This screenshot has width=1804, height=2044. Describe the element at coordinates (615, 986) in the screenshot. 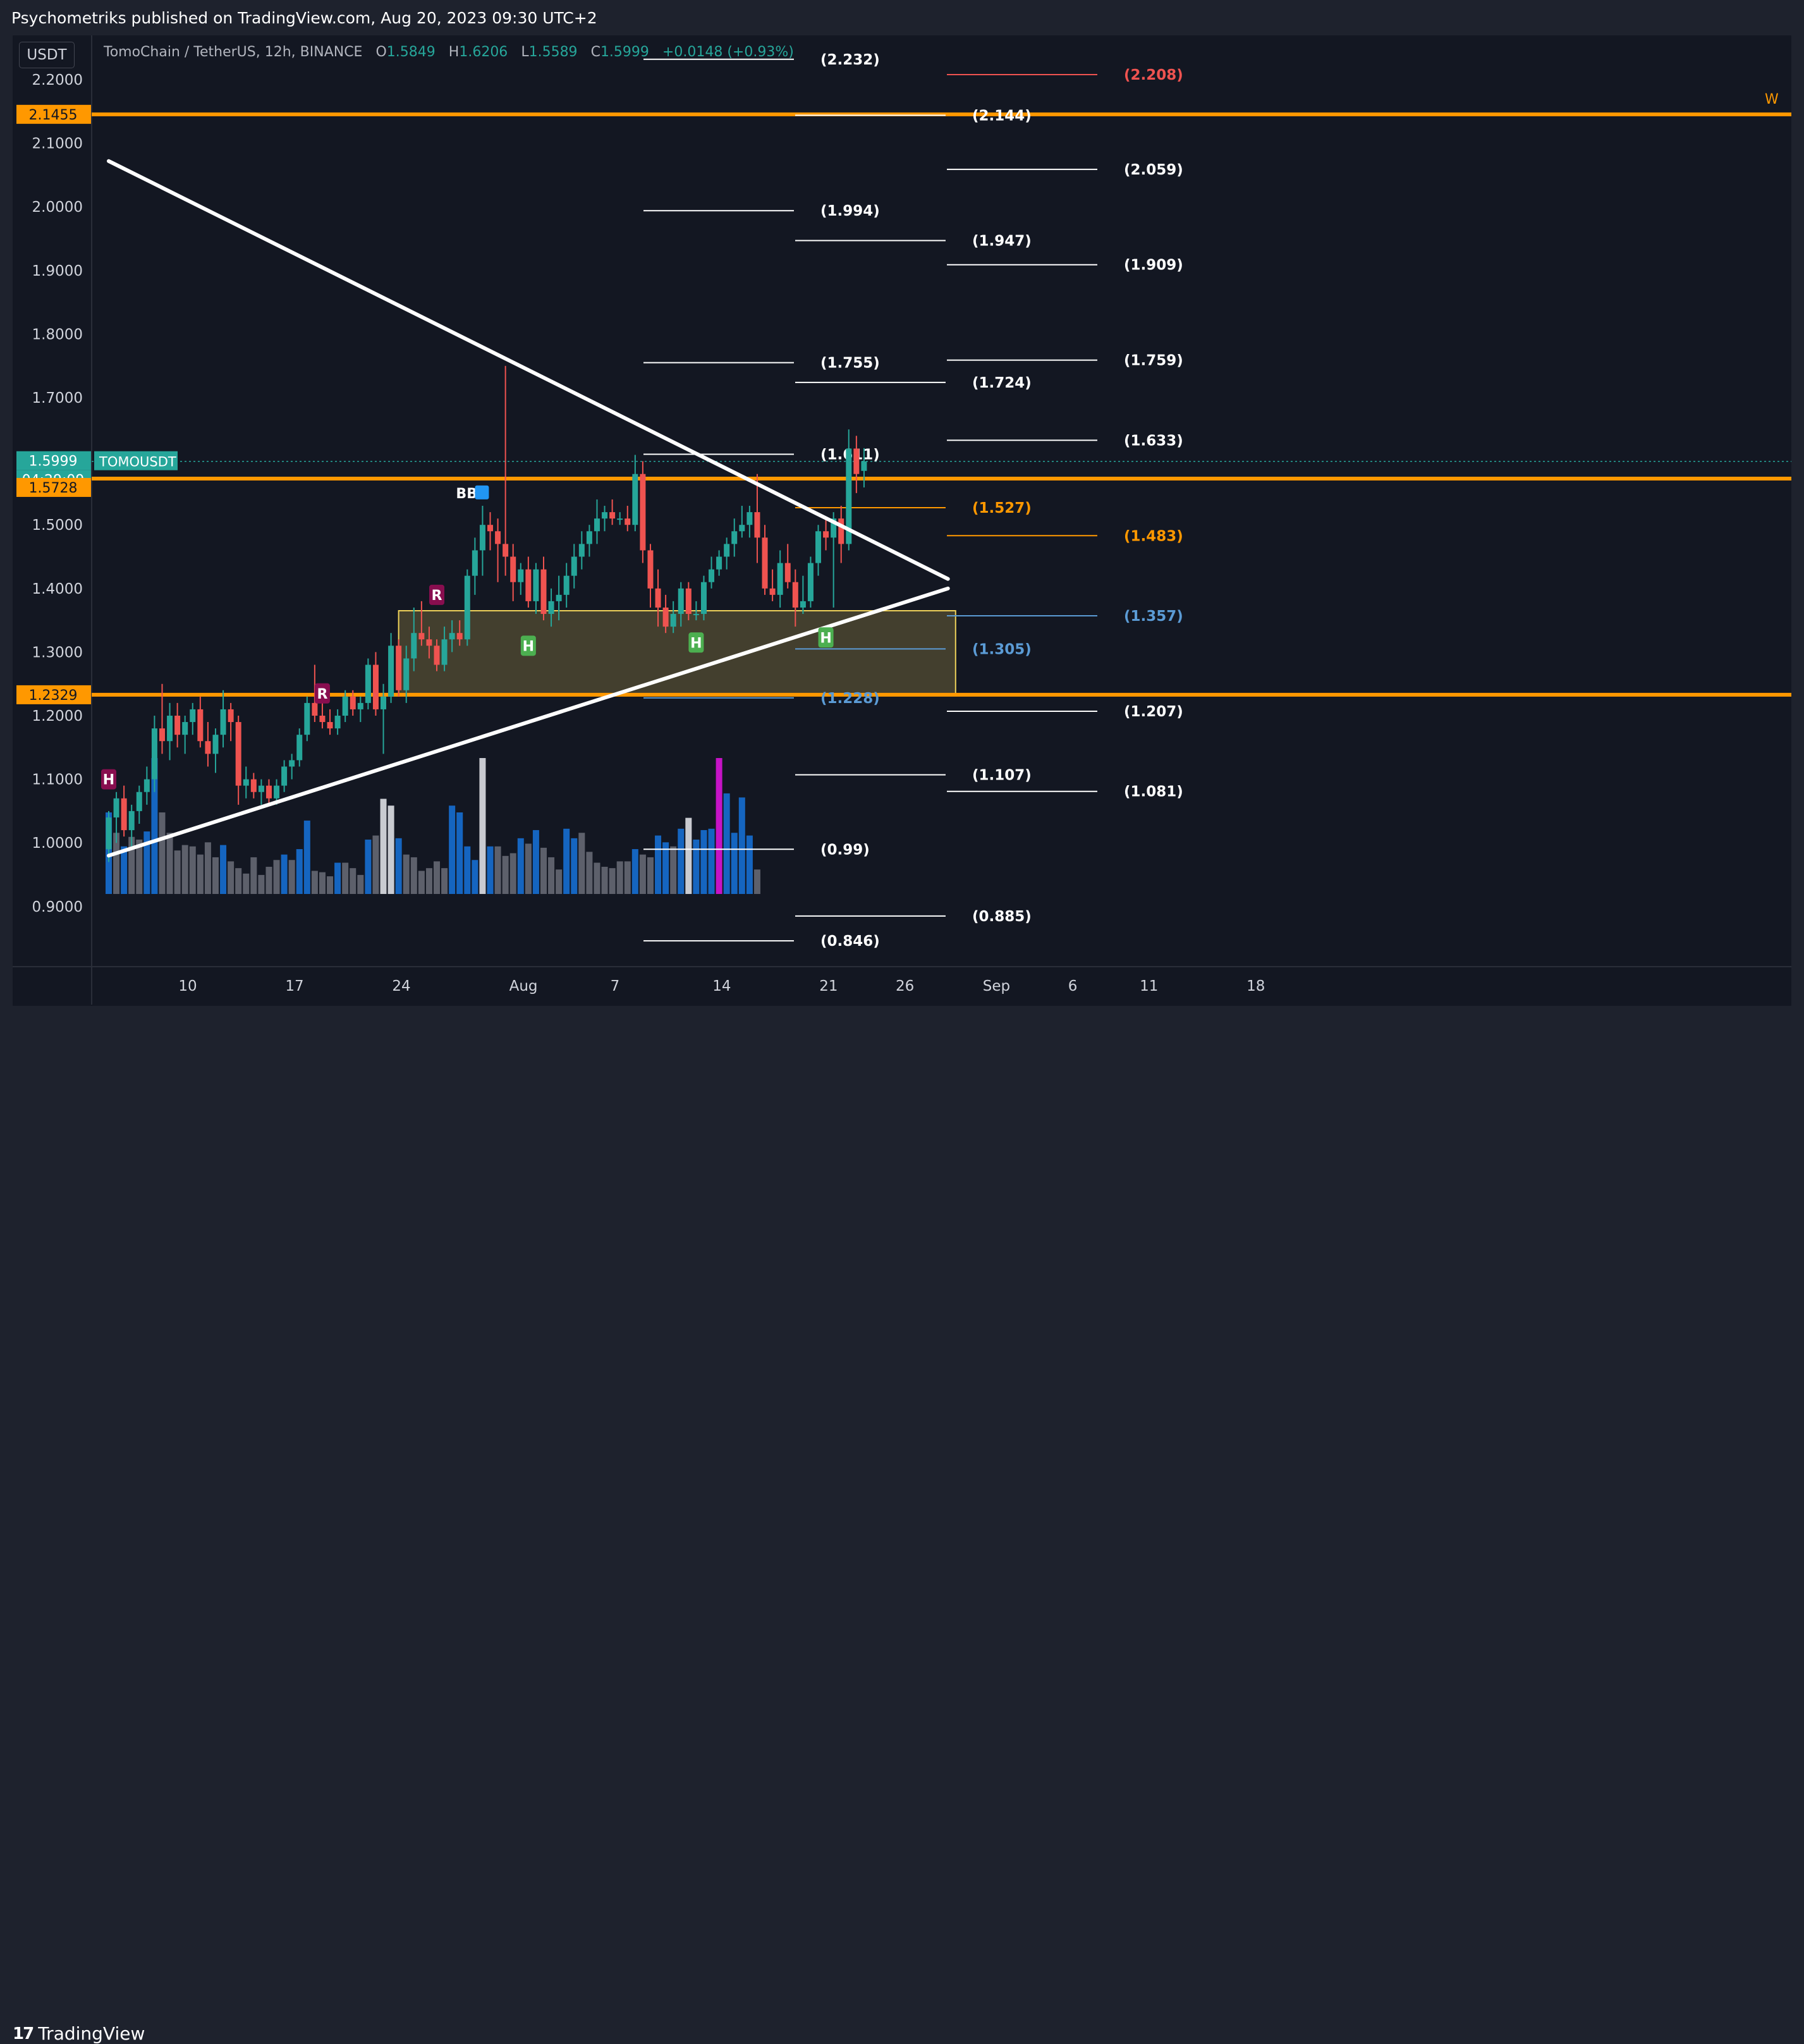

I see `x-tick-label: 7` at that location.